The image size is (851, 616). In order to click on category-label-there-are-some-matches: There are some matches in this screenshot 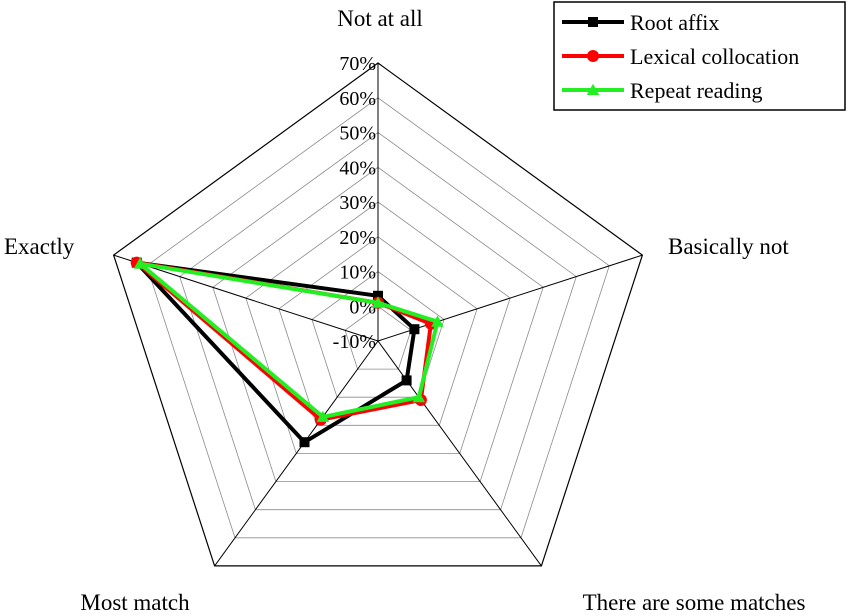, I will do `click(694, 602)`.